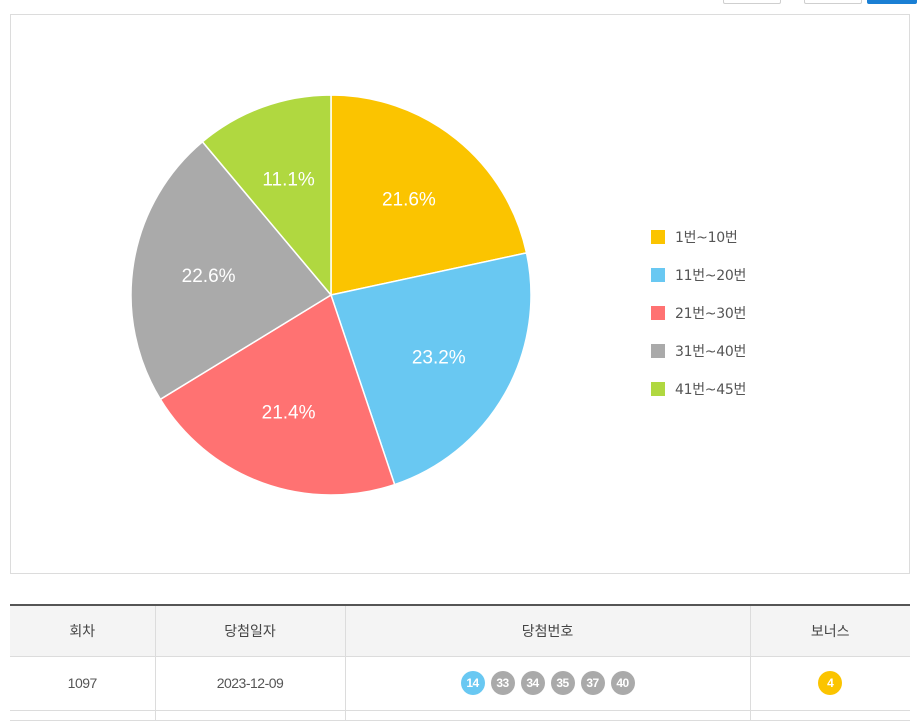  What do you see at coordinates (830, 631) in the screenshot?
I see `header-bonus: 보너스` at bounding box center [830, 631].